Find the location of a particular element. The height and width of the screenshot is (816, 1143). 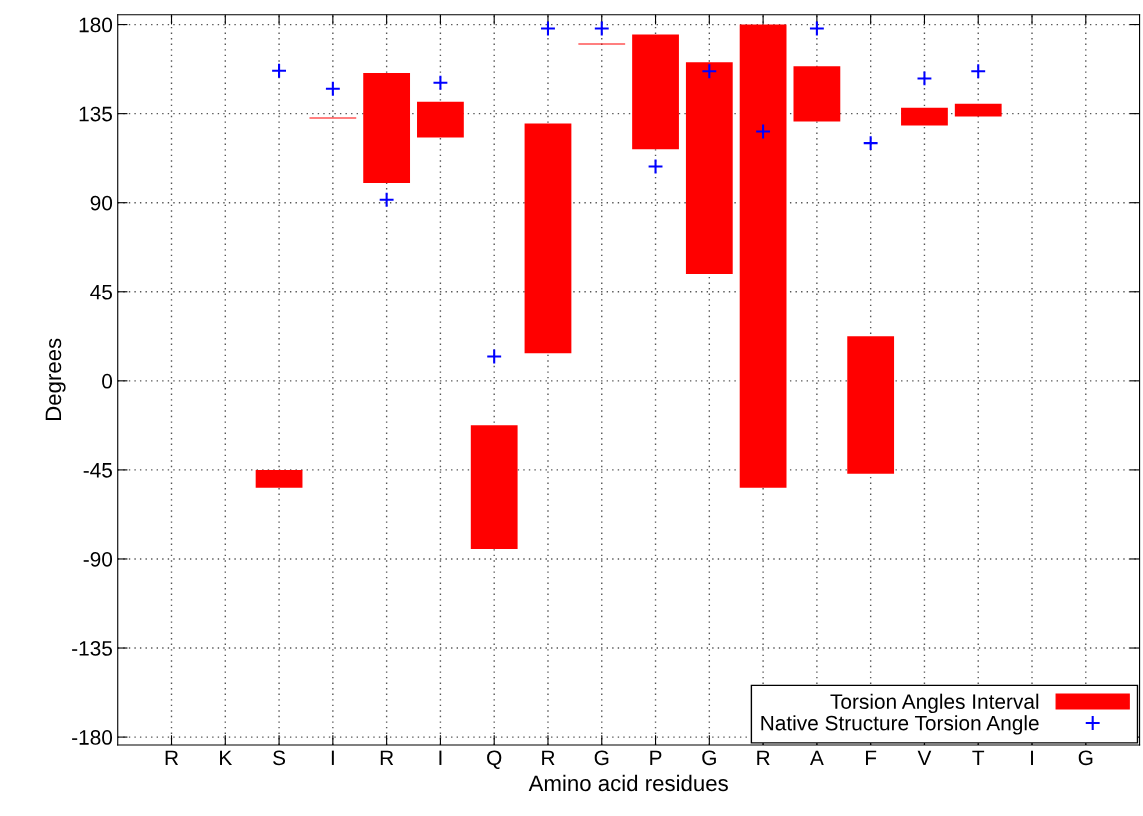

y-tick-label: 135 is located at coordinates (95, 114).